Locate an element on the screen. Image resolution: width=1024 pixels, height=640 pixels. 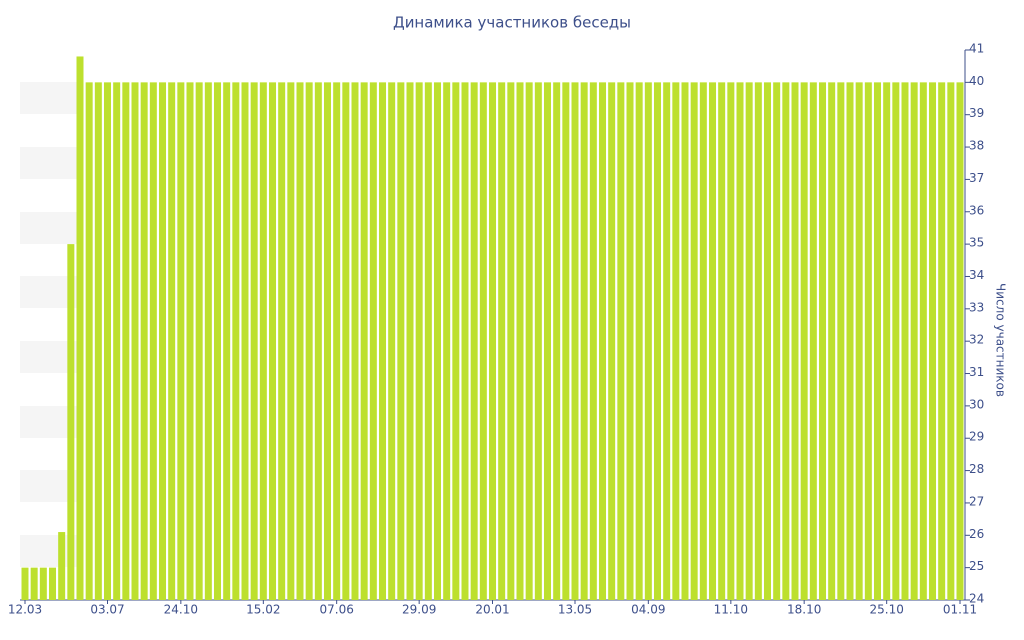
x-tick-label: 25.10 is located at coordinates (886, 610).